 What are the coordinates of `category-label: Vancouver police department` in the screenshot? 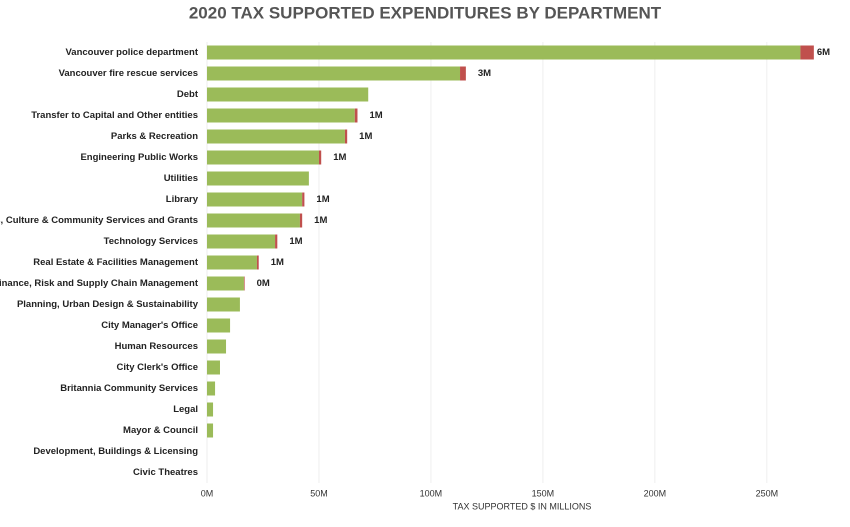 It's located at (131, 52).